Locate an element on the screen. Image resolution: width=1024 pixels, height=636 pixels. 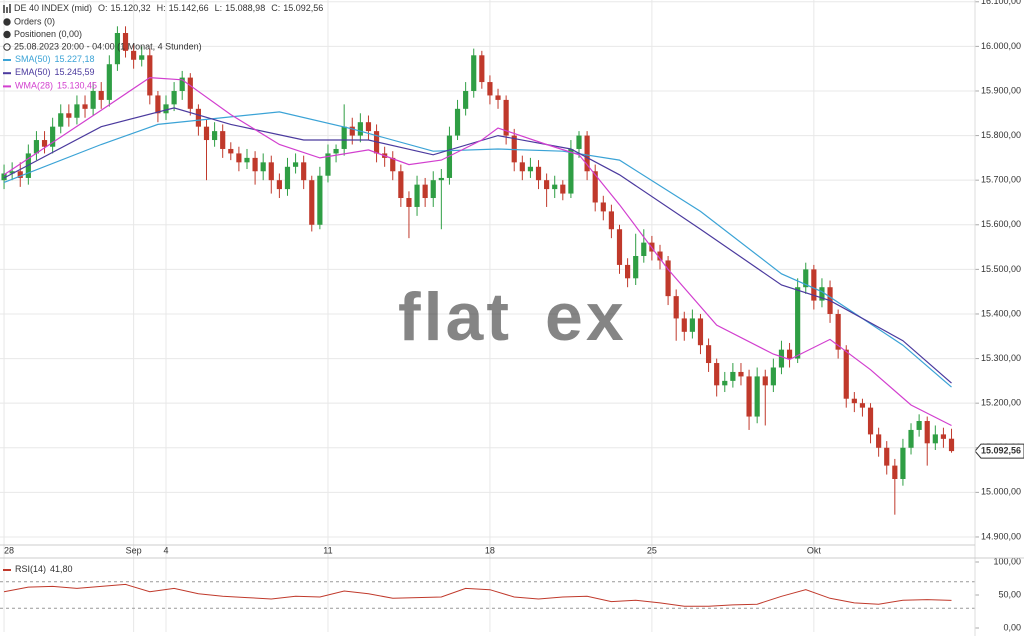
legend-value: 15.245,59 is located at coordinates (75, 73).